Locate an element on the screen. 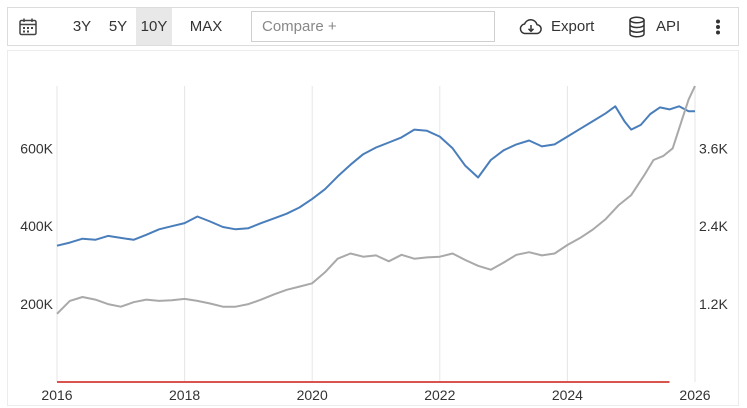  database-icon is located at coordinates (637, 27).